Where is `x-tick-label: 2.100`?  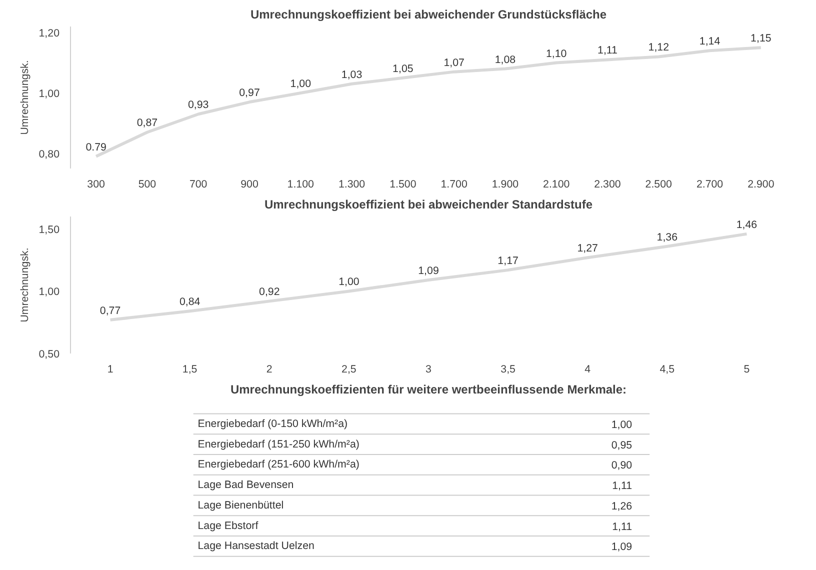 x-tick-label: 2.100 is located at coordinates (556, 184).